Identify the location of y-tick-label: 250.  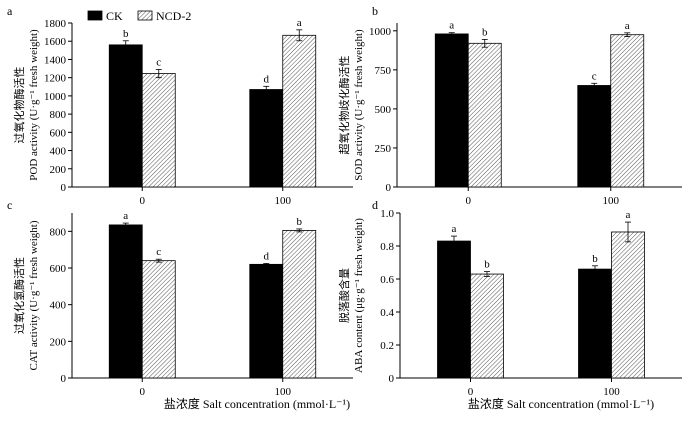
(383, 149).